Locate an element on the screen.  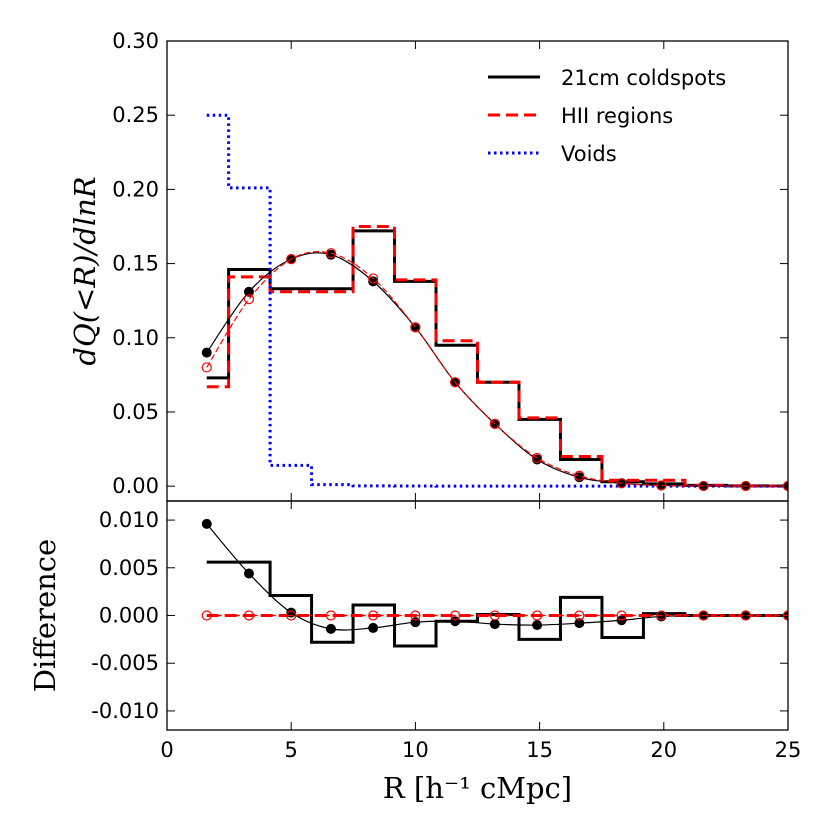
y-tick-label: 0.000 is located at coordinates (129, 616).